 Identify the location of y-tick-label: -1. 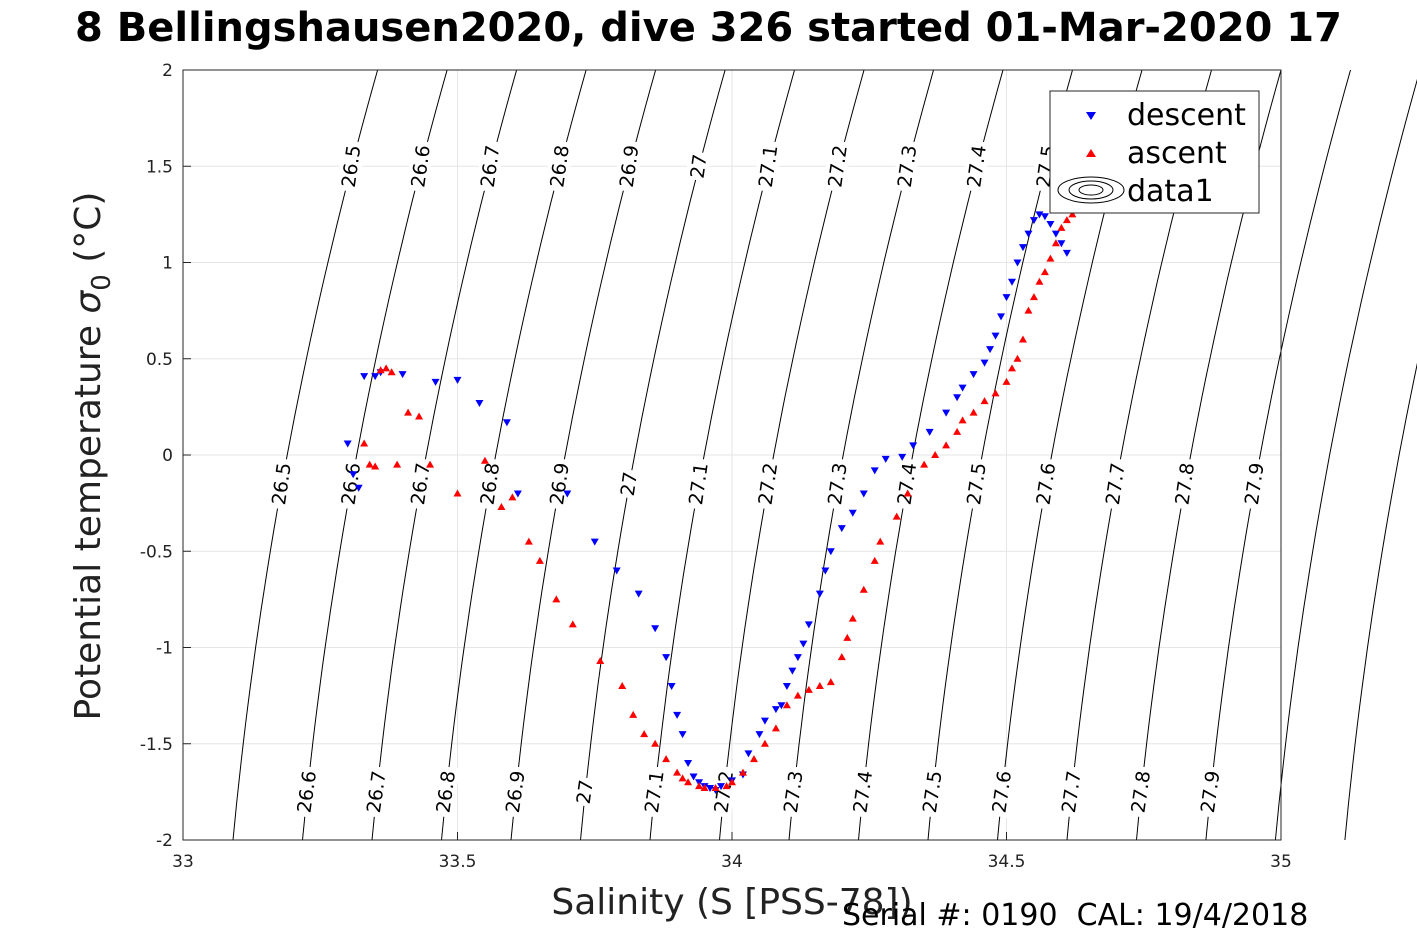
(164, 649).